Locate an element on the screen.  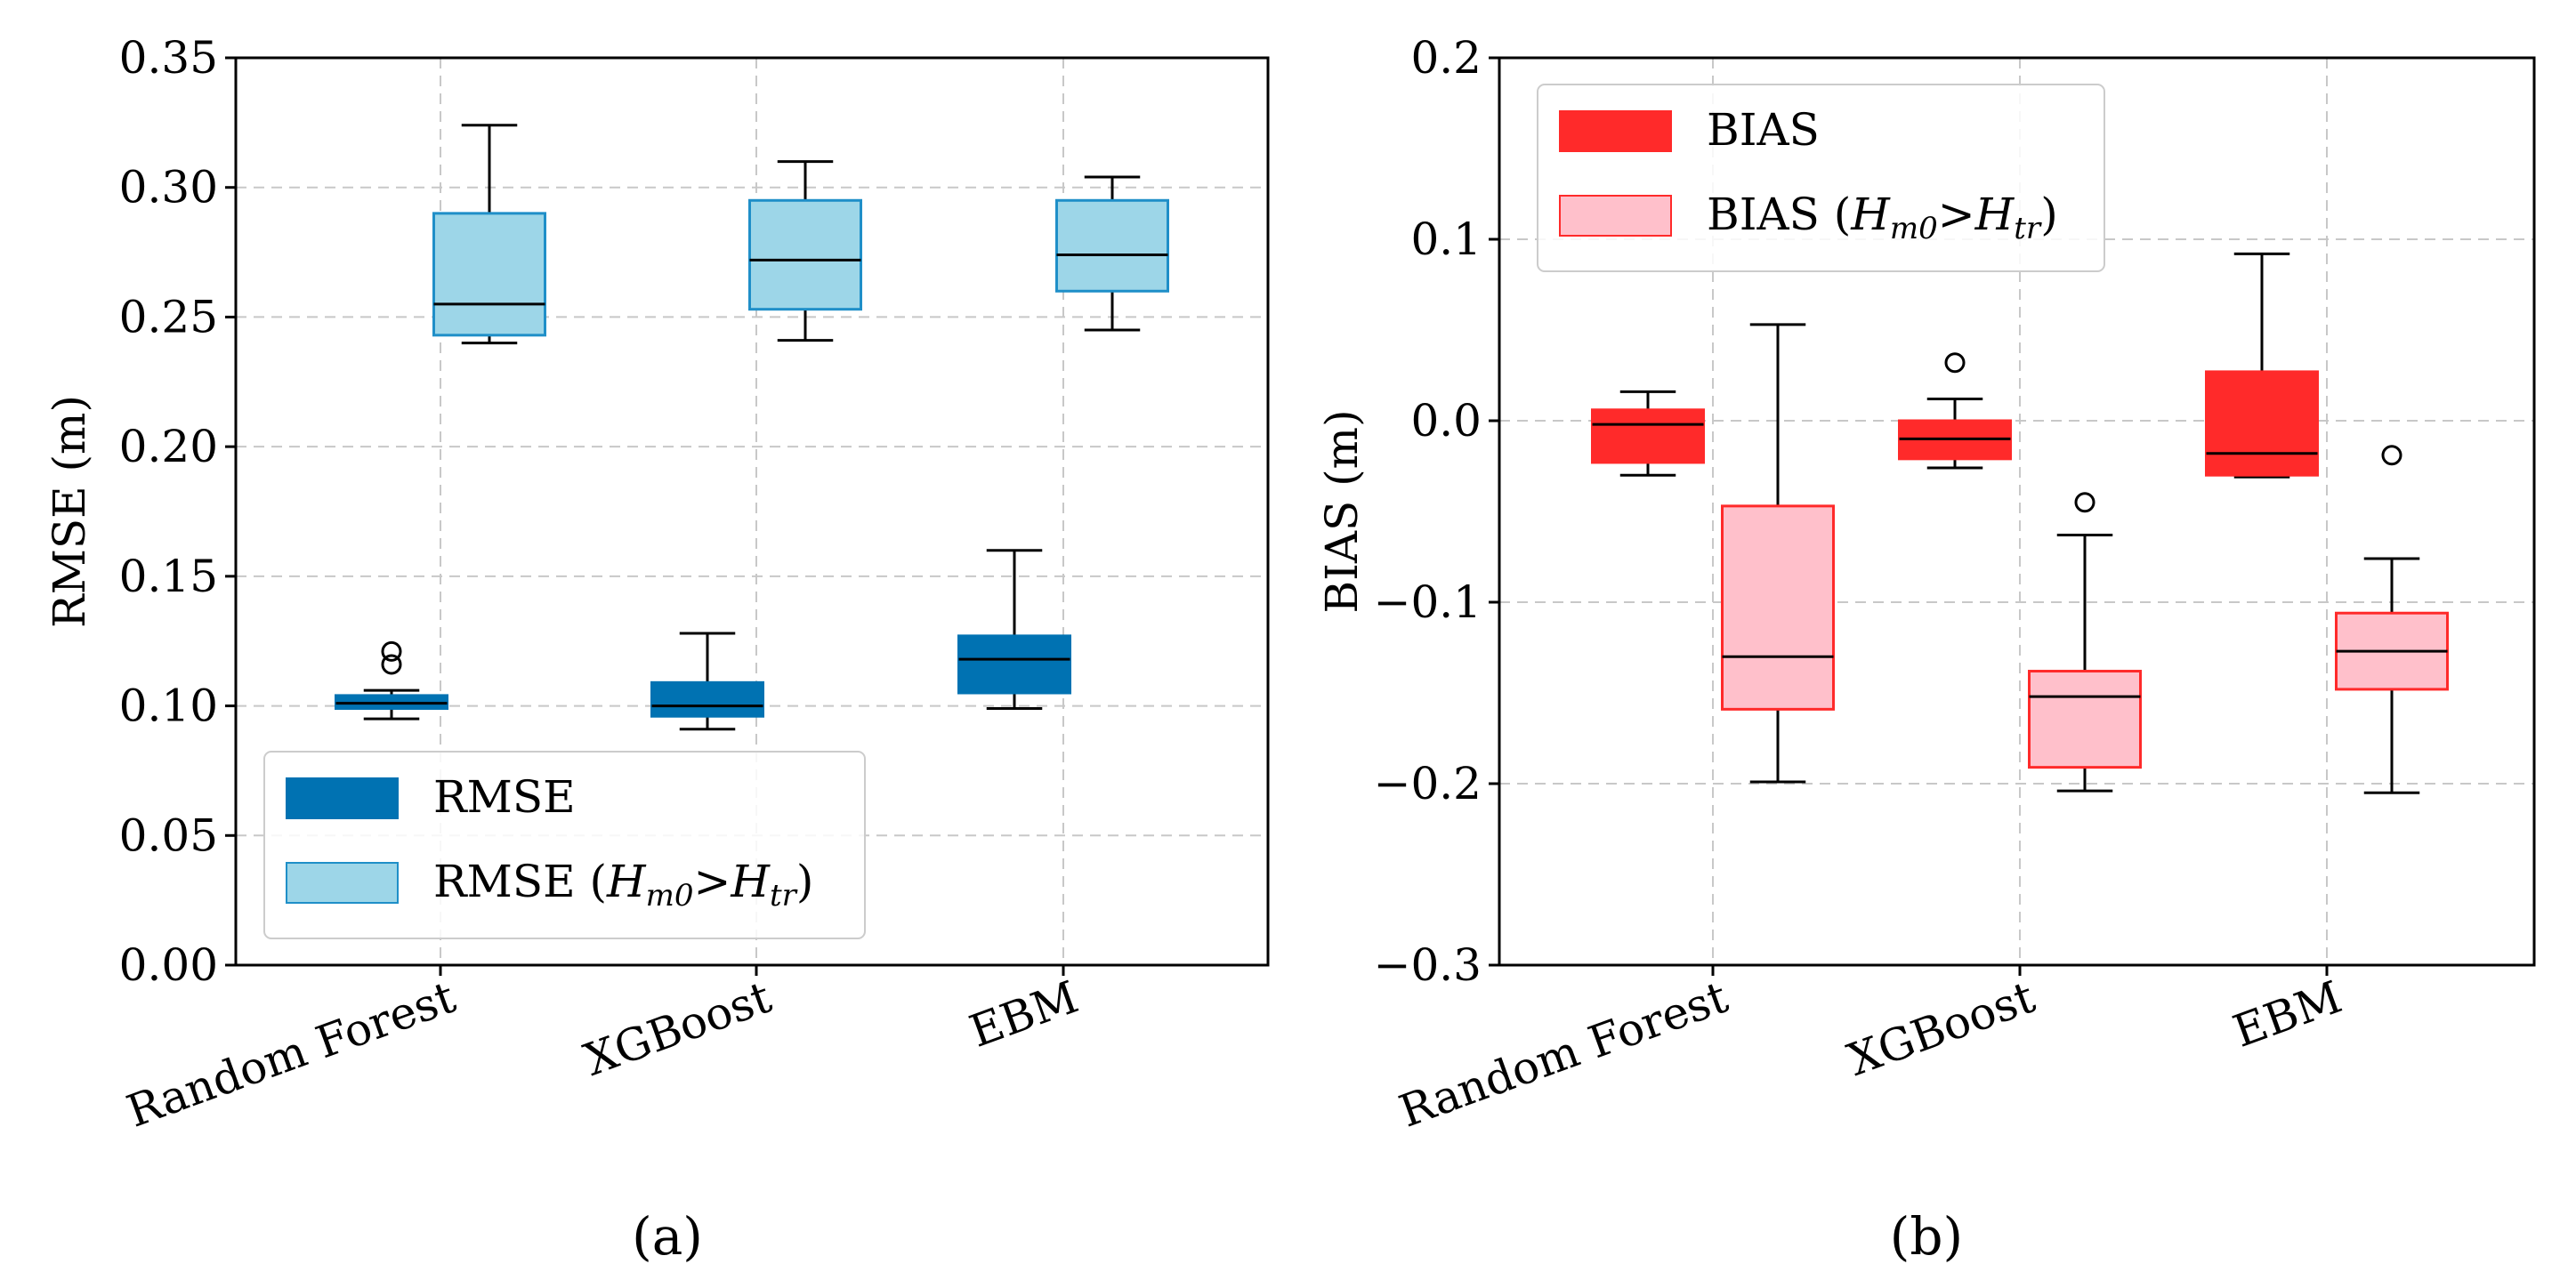
legend-label-part: BIAS ( is located at coordinates (1779, 214).